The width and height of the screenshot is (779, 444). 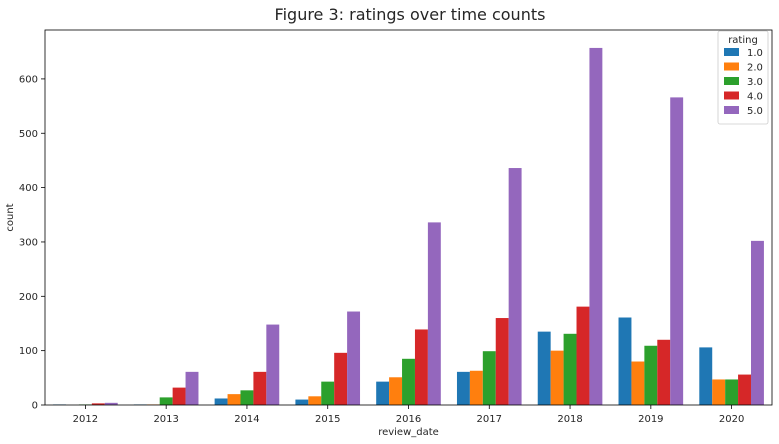 I want to click on y-tick-label: 300, so click(x=28, y=242).